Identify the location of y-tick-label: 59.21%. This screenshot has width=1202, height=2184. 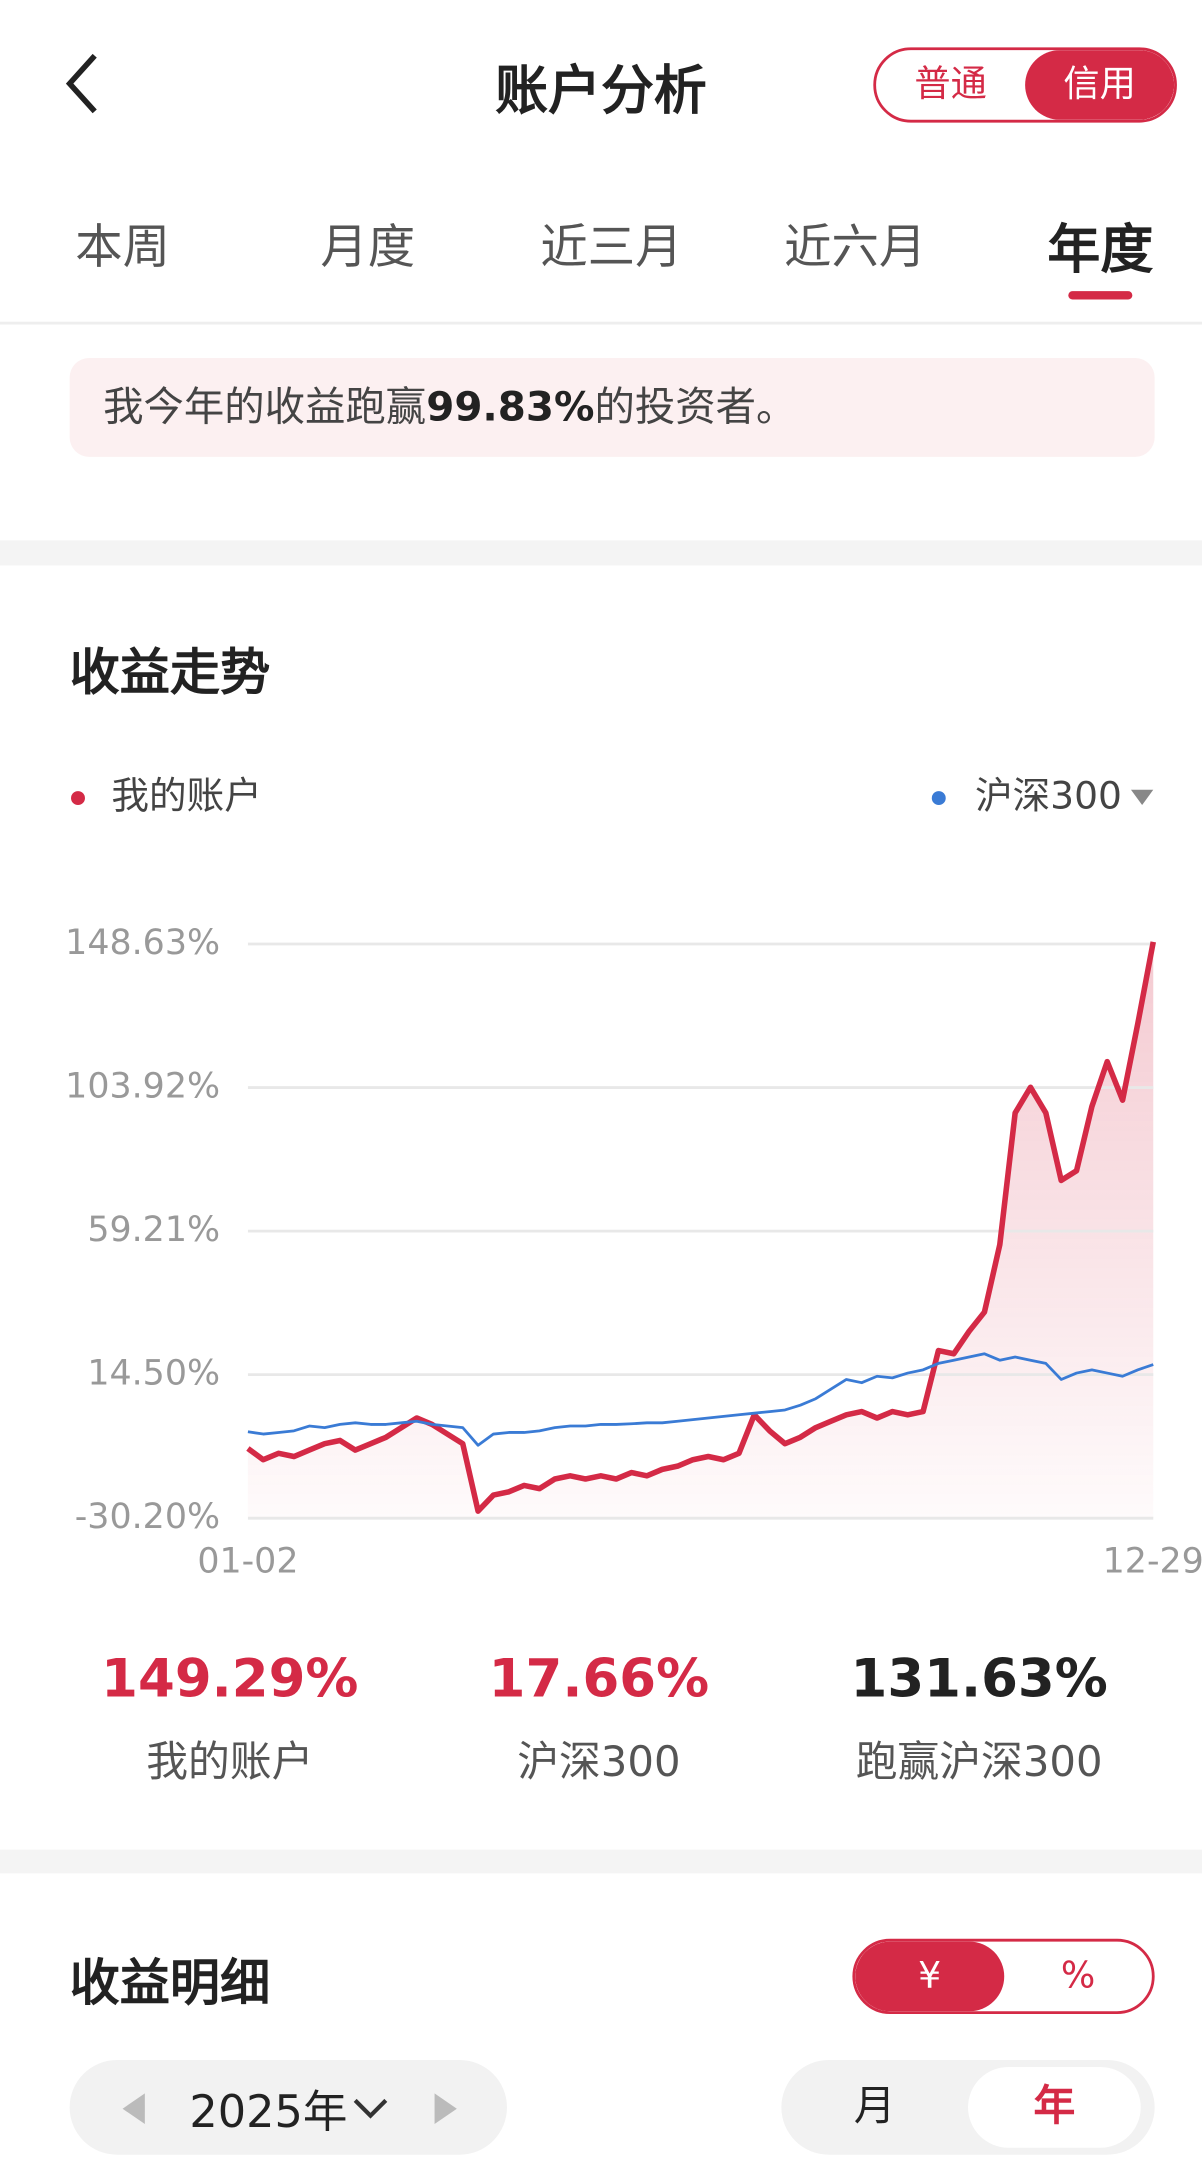
(153, 1230).